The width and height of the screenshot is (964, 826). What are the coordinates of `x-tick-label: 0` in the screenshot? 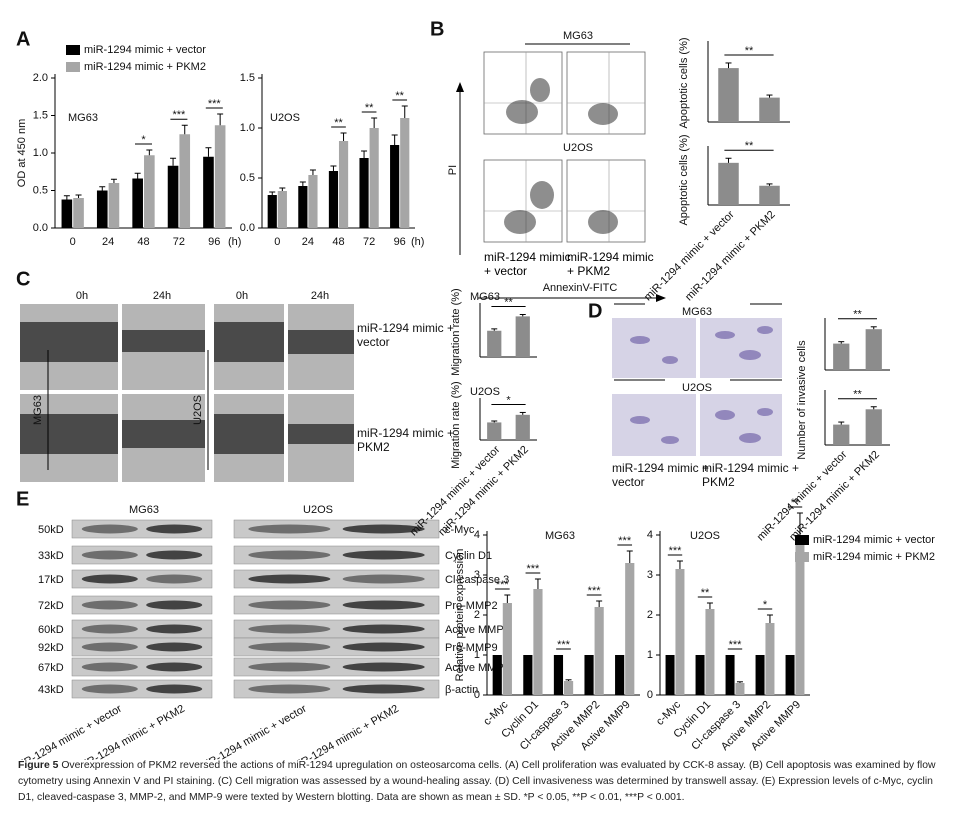 It's located at (73, 242).